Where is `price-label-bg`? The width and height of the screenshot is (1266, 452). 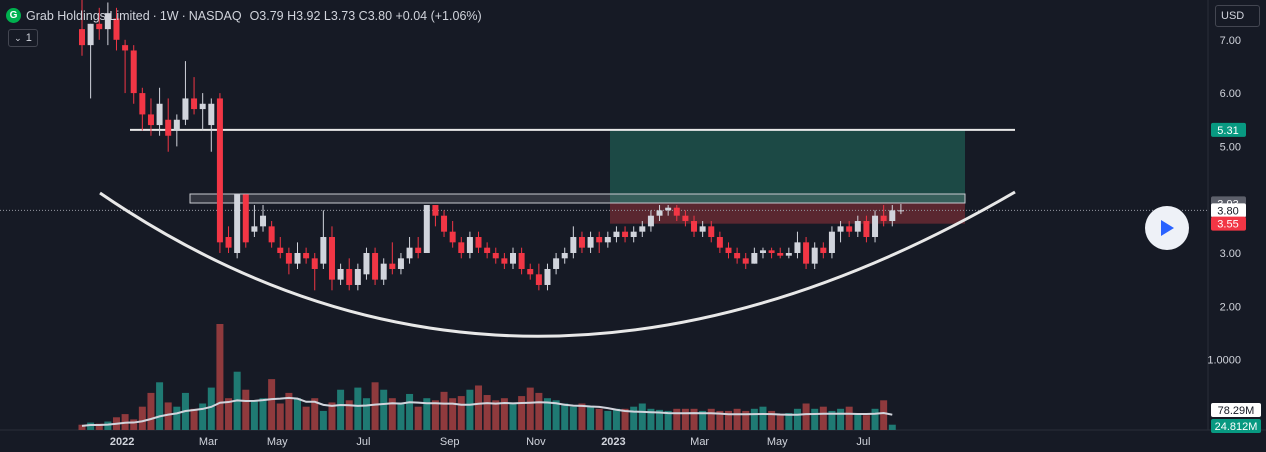
price-label-bg is located at coordinates (1228, 129).